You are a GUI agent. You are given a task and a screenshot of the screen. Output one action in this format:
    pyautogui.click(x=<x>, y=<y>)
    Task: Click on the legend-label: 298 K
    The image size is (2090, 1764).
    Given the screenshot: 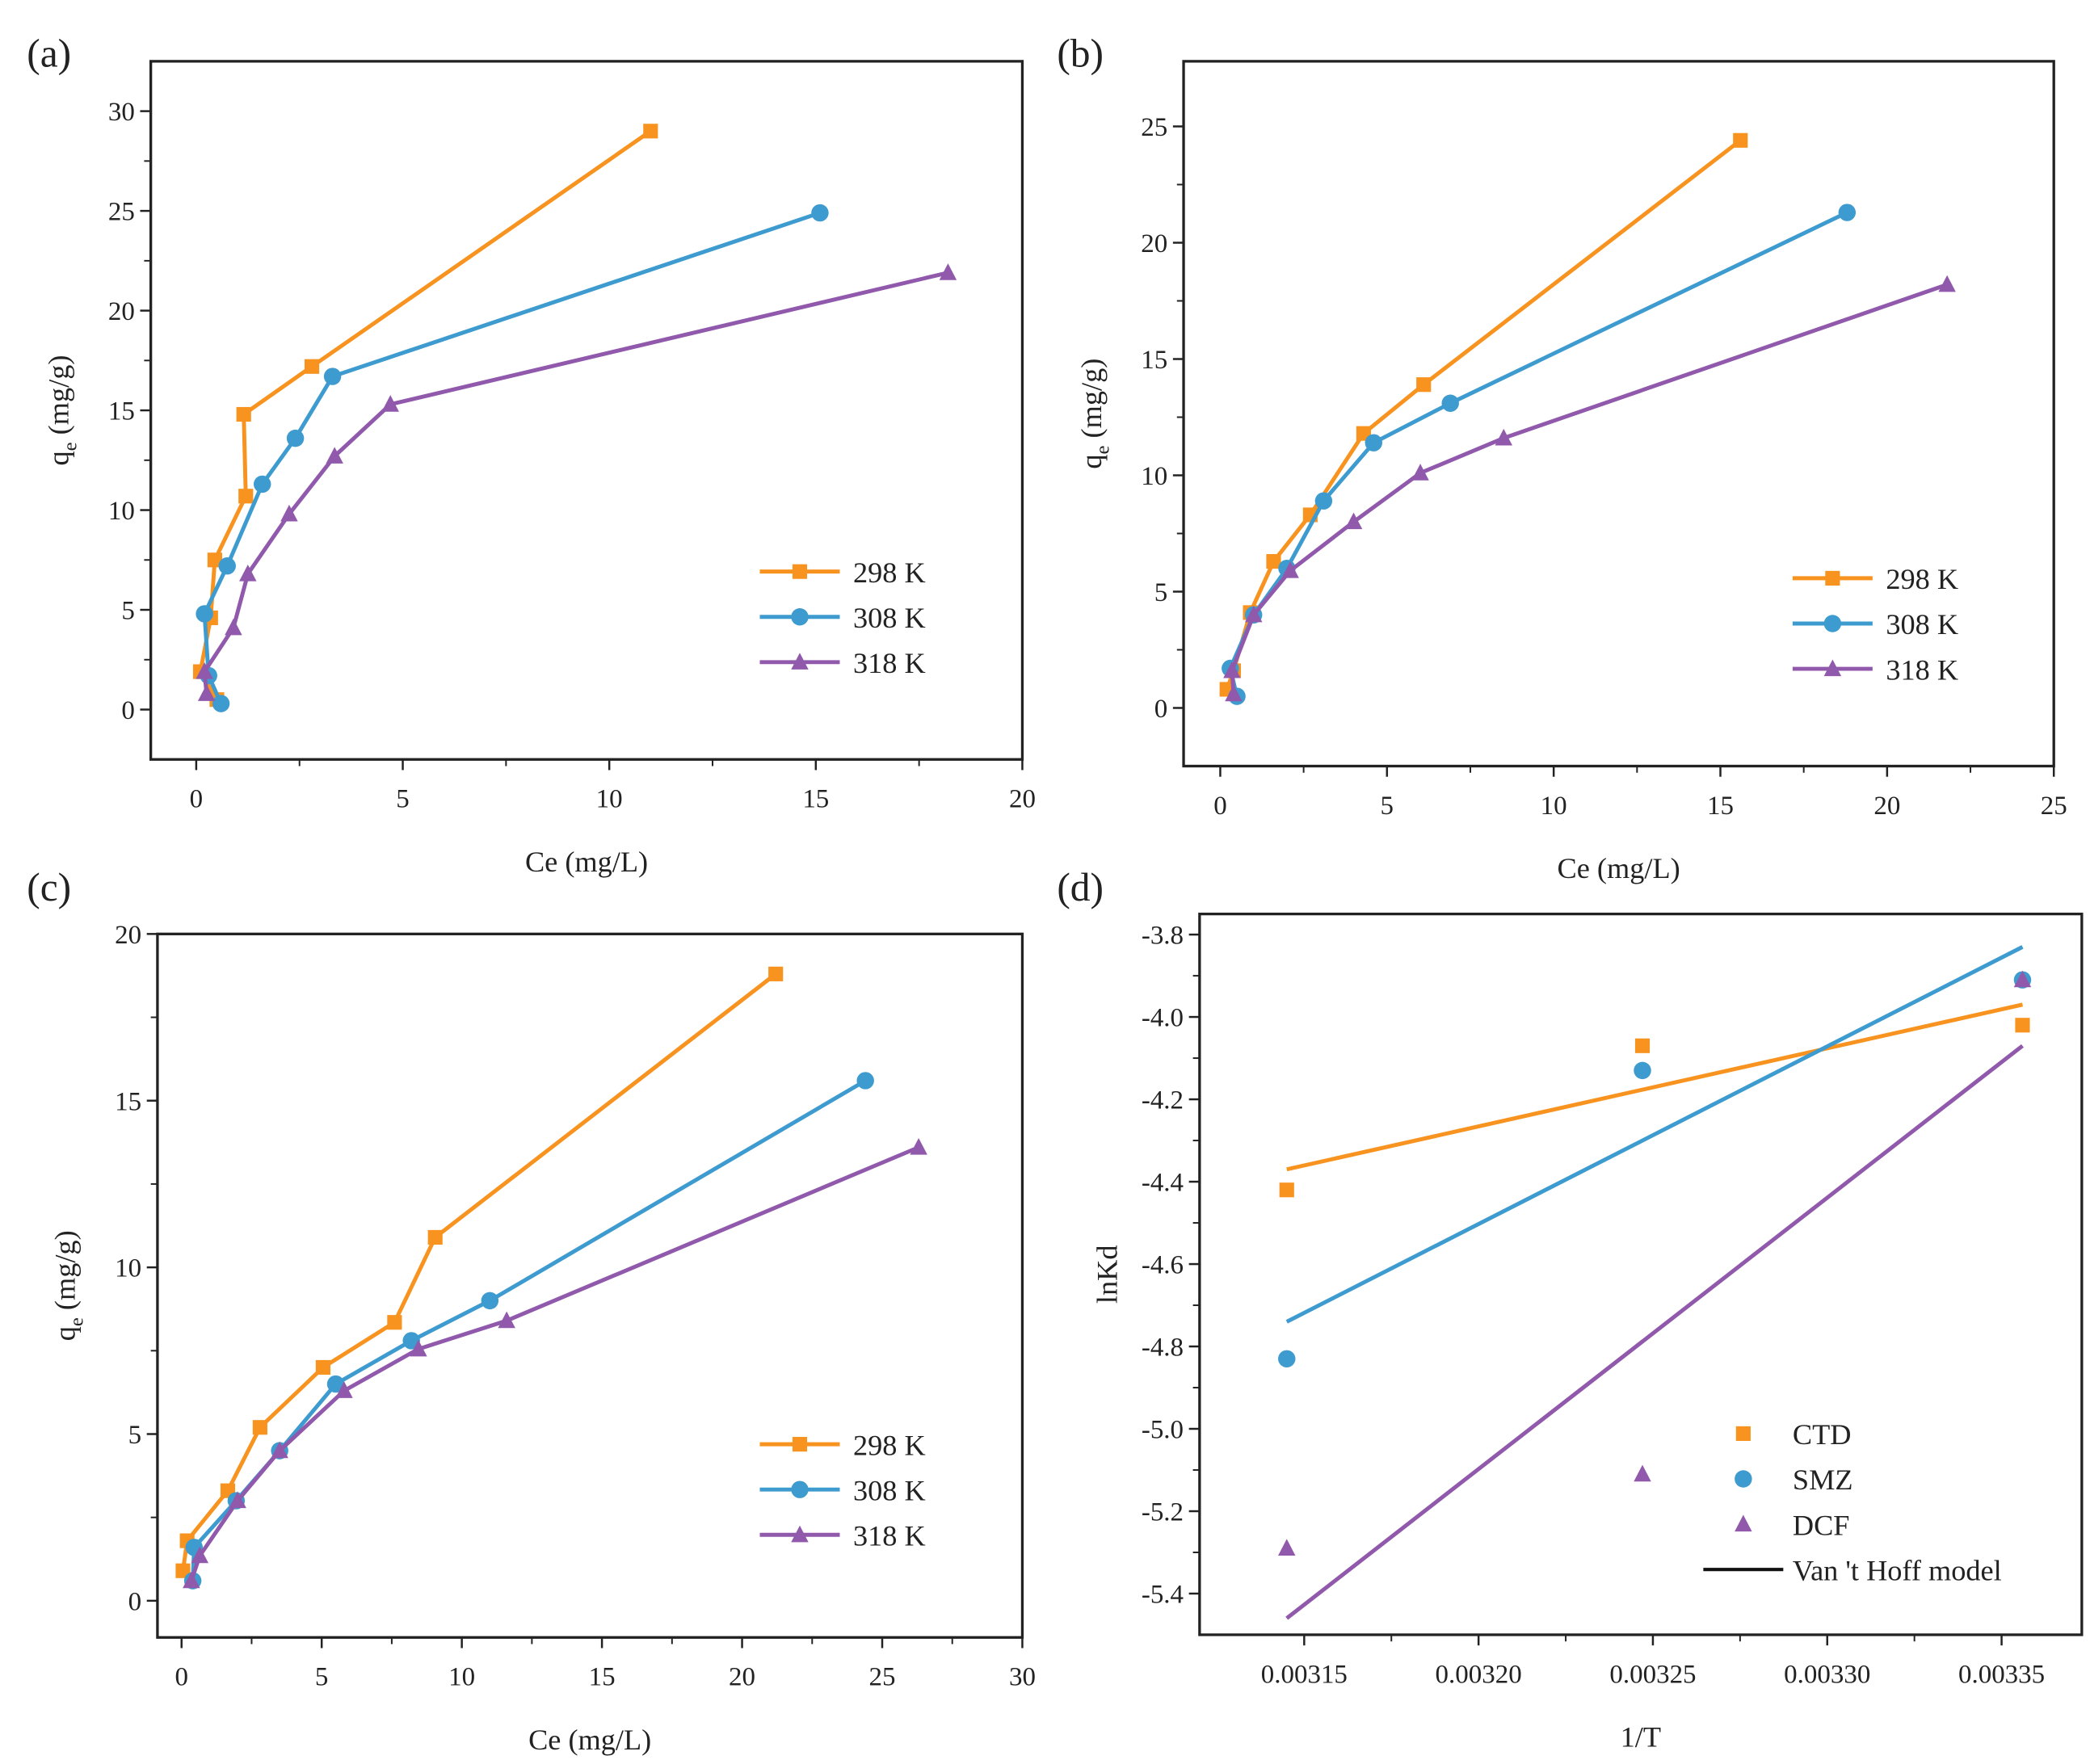 What is the action you would take?
    pyautogui.click(x=890, y=572)
    